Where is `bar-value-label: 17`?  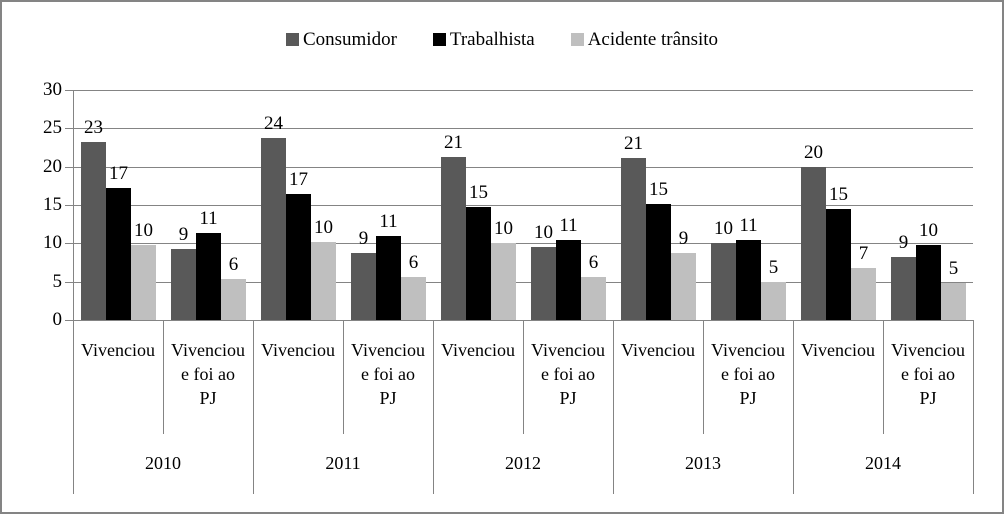
bar-value-label: 17 is located at coordinates (298, 179).